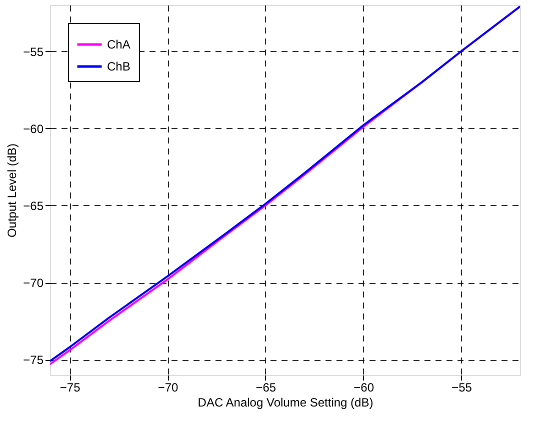  What do you see at coordinates (364, 387) in the screenshot?
I see `x-tick-label: −60` at bounding box center [364, 387].